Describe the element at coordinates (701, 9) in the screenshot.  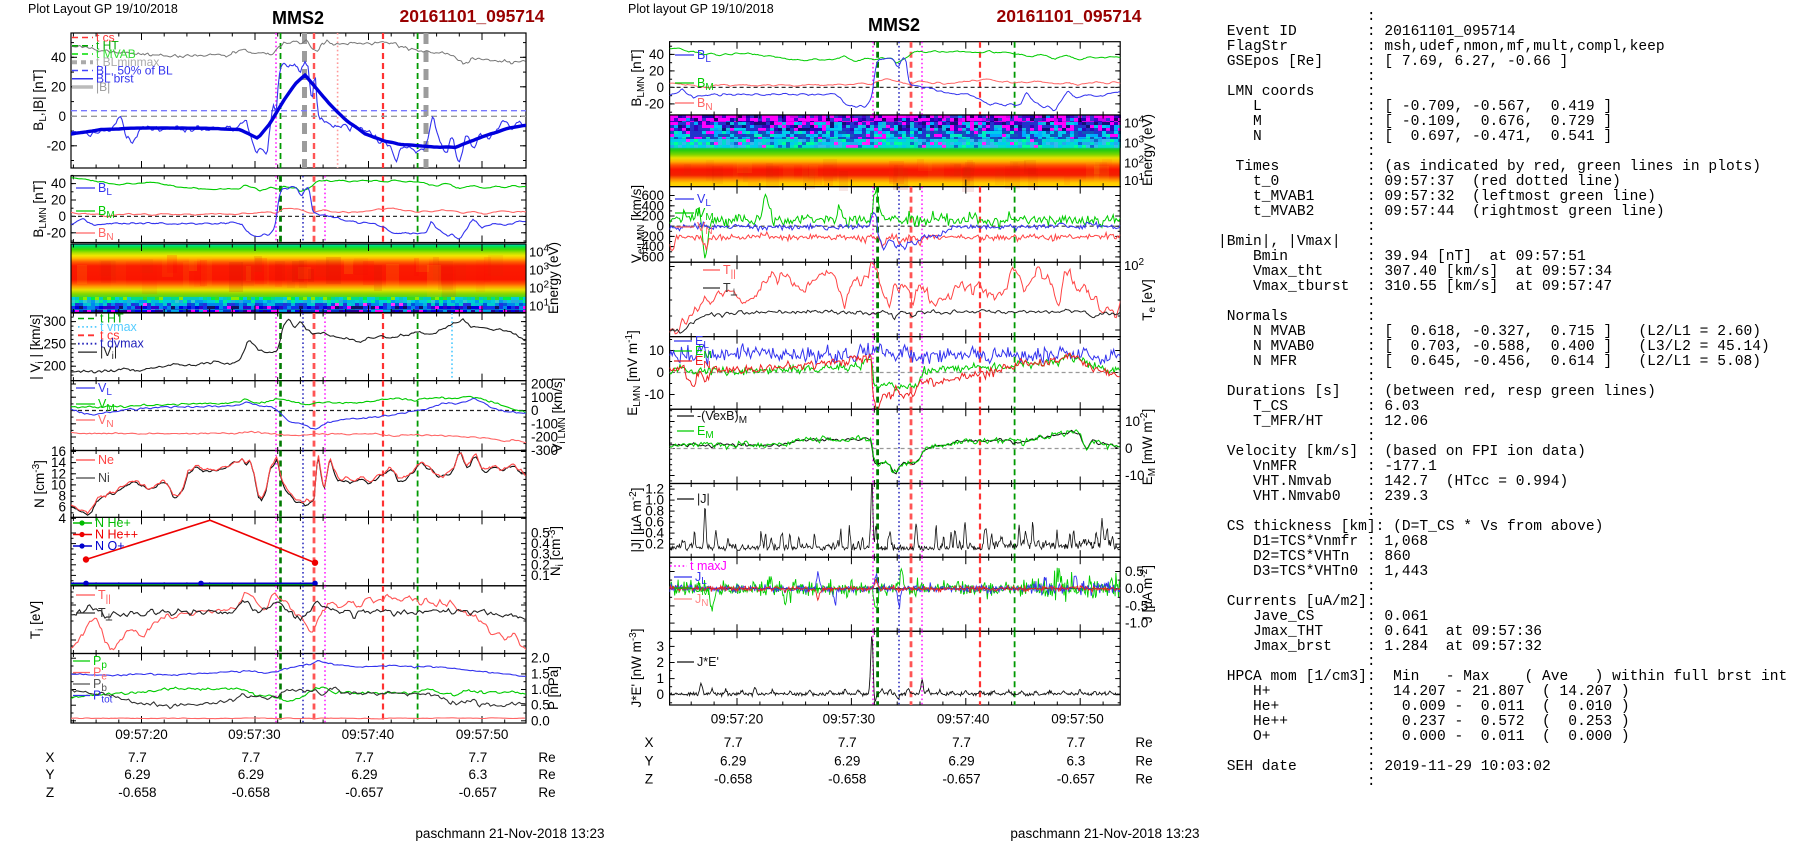
I see `svg-text: Plot layout GP 19/10/2018` at that location.